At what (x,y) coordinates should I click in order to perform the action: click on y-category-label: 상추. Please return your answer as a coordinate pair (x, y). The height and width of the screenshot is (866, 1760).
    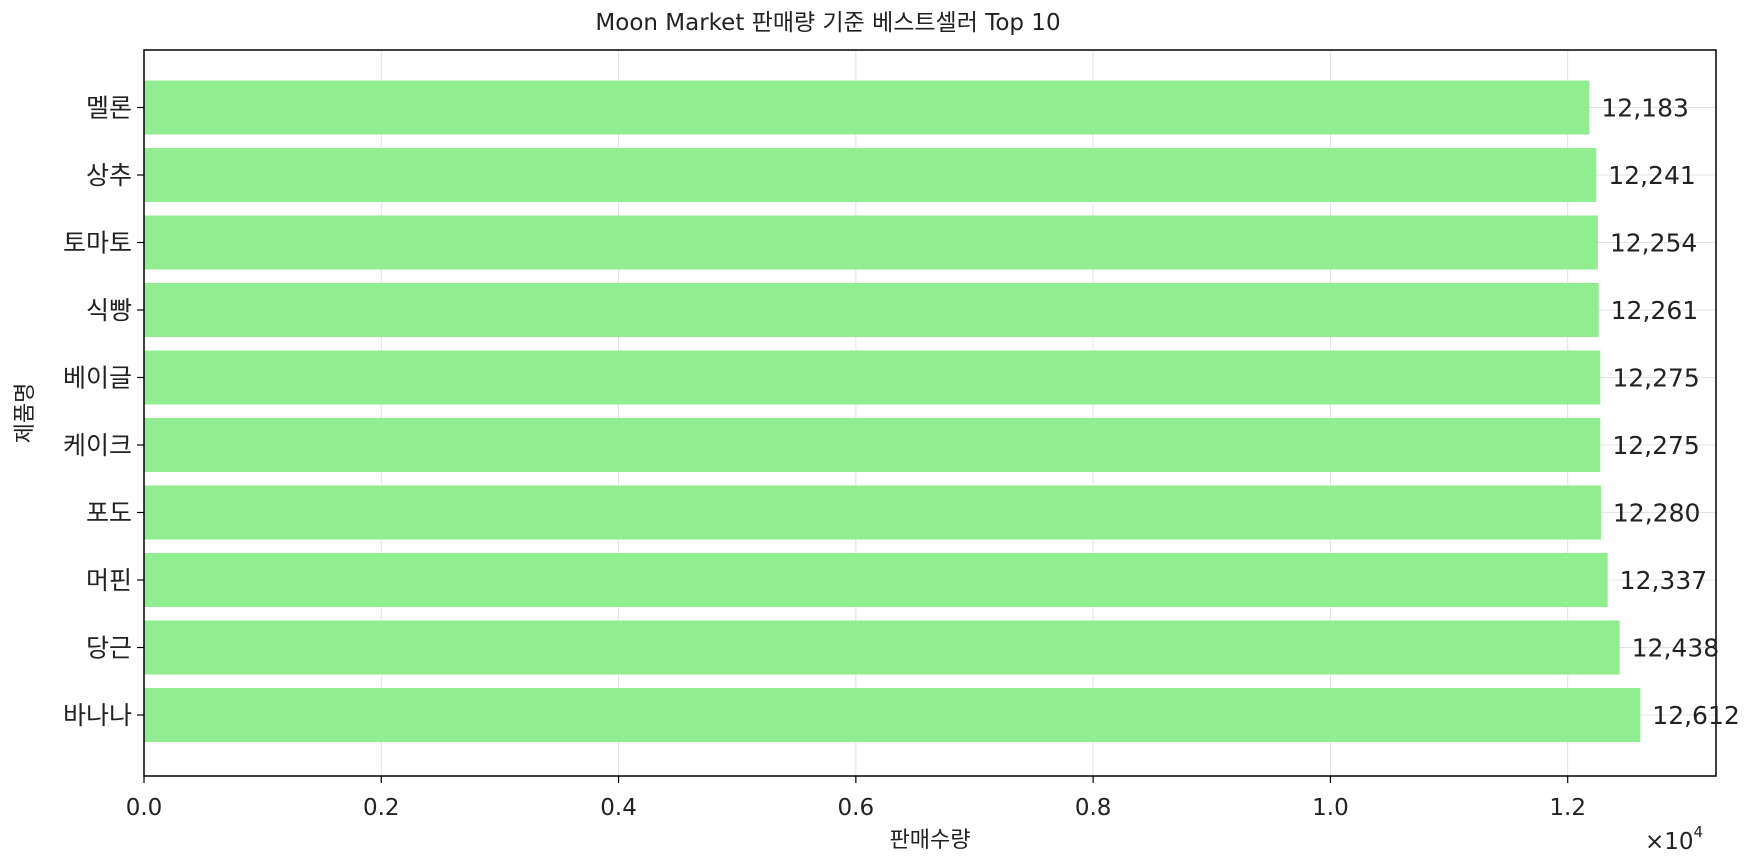
    Looking at the image, I should click on (109, 175).